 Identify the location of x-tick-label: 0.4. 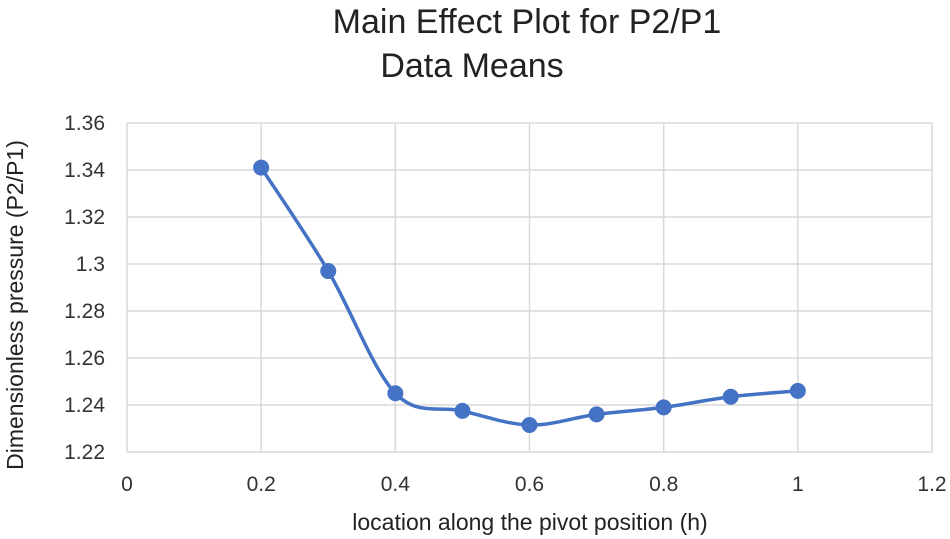
(396, 484).